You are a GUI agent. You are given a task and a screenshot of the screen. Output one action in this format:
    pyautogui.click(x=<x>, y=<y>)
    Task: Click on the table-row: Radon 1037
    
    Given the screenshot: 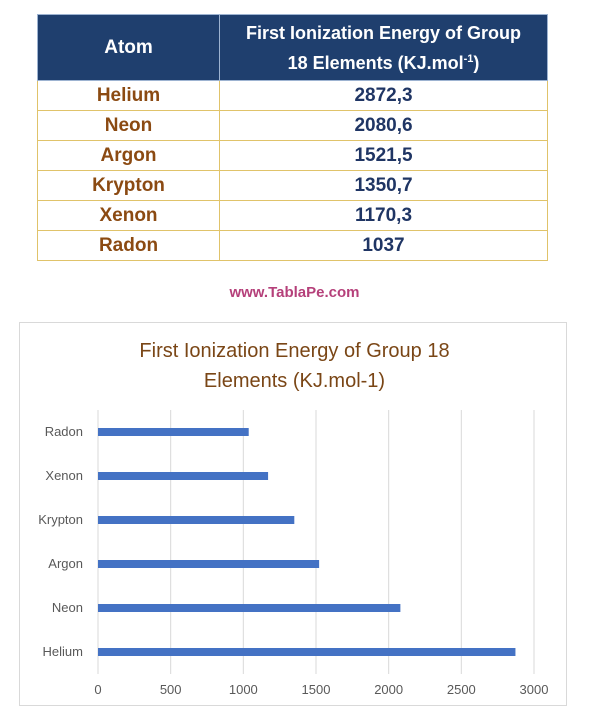 What is the action you would take?
    pyautogui.click(x=292, y=245)
    